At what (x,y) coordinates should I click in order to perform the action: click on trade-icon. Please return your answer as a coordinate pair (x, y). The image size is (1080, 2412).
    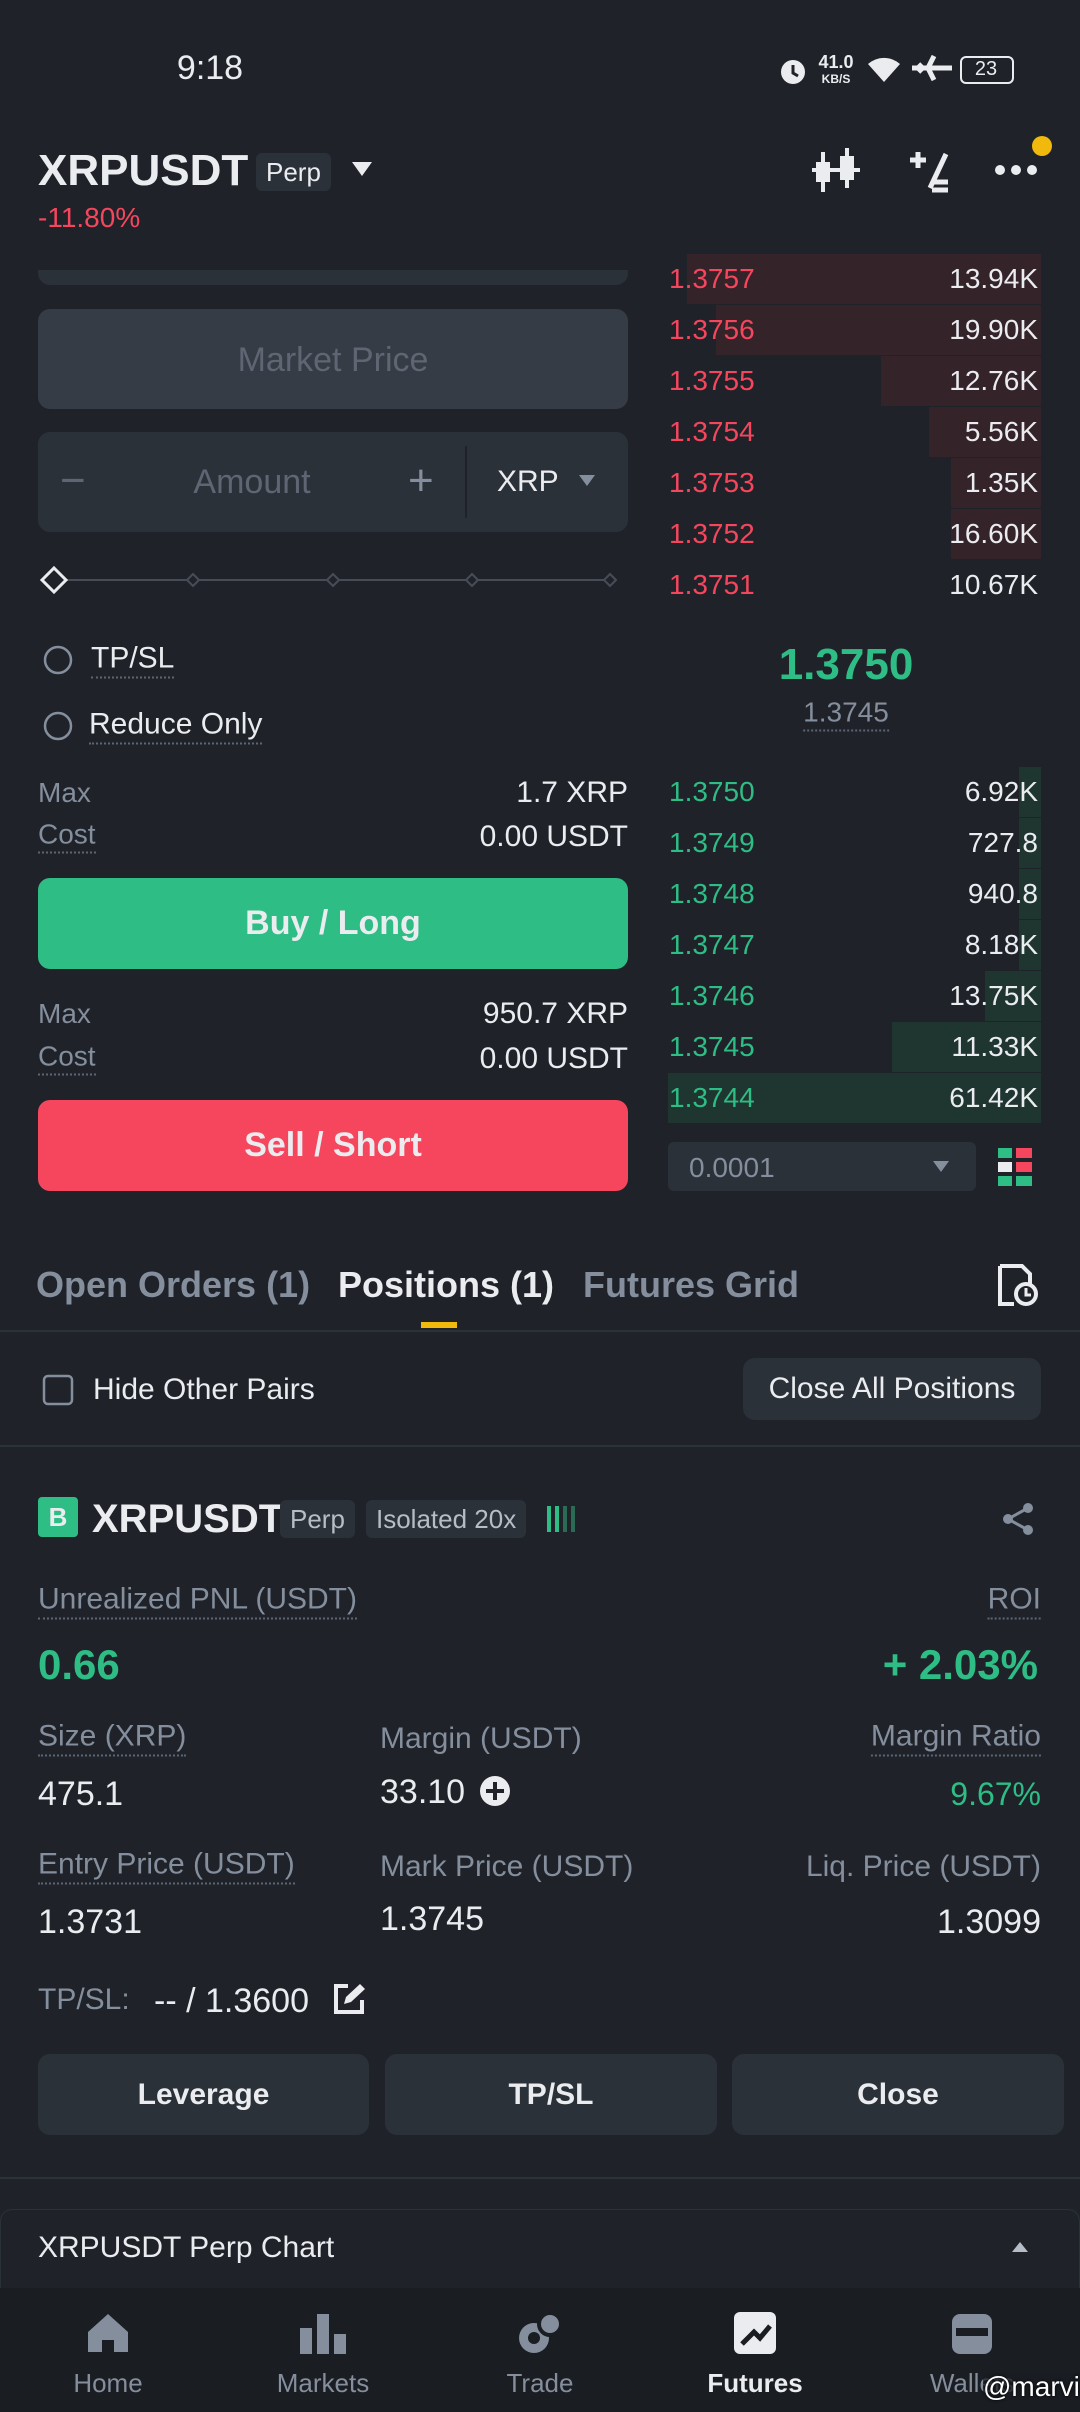
    Looking at the image, I should click on (540, 2333).